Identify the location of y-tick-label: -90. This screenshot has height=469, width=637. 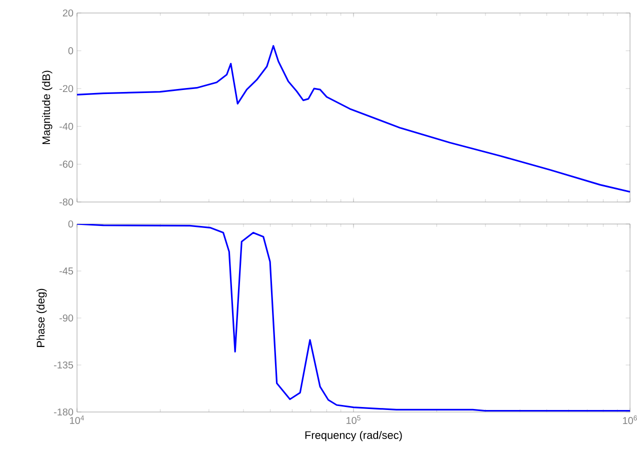
(67, 318).